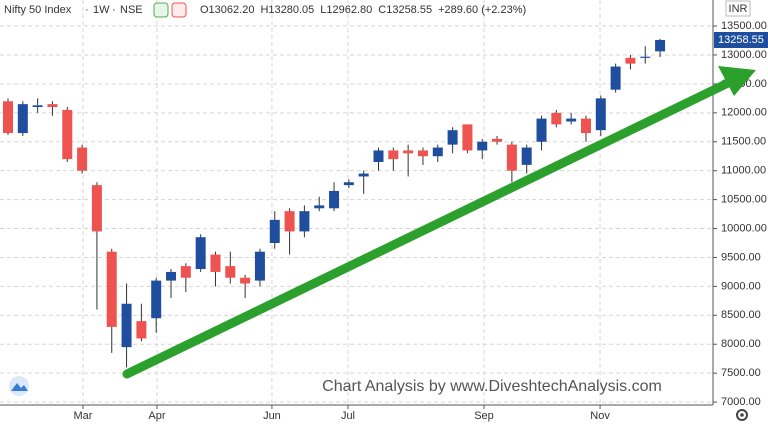 This screenshot has height=424, width=768. What do you see at coordinates (741, 344) in the screenshot?
I see `y-tick-label: 8000.00` at bounding box center [741, 344].